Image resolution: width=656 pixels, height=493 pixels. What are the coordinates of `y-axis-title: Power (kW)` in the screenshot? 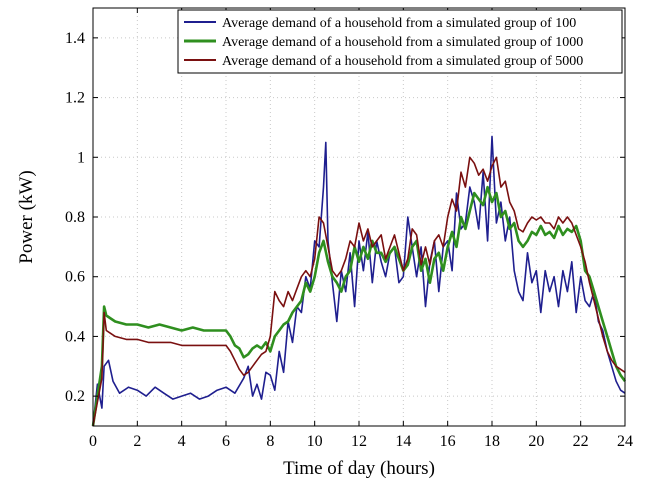 It's located at (26, 216).